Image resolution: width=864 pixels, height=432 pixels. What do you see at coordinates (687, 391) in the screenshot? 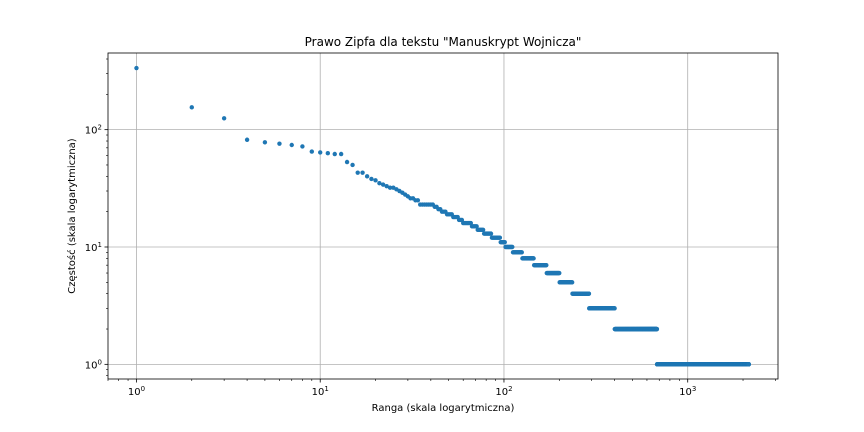
I see `x-tick-label: 10³` at bounding box center [687, 391].